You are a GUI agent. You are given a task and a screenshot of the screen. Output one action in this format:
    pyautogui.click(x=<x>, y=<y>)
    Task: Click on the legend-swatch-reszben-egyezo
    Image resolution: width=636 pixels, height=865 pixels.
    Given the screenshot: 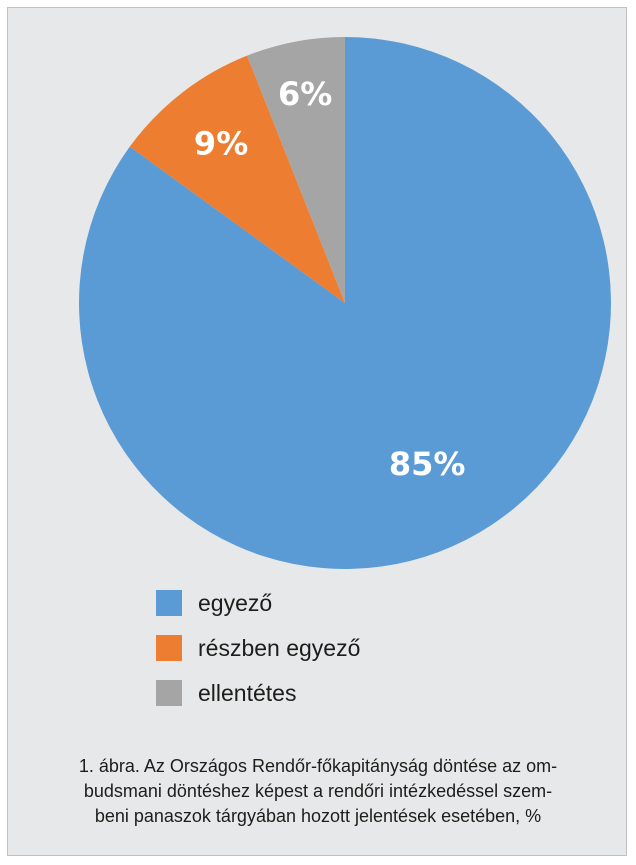 What is the action you would take?
    pyautogui.click(x=169, y=648)
    